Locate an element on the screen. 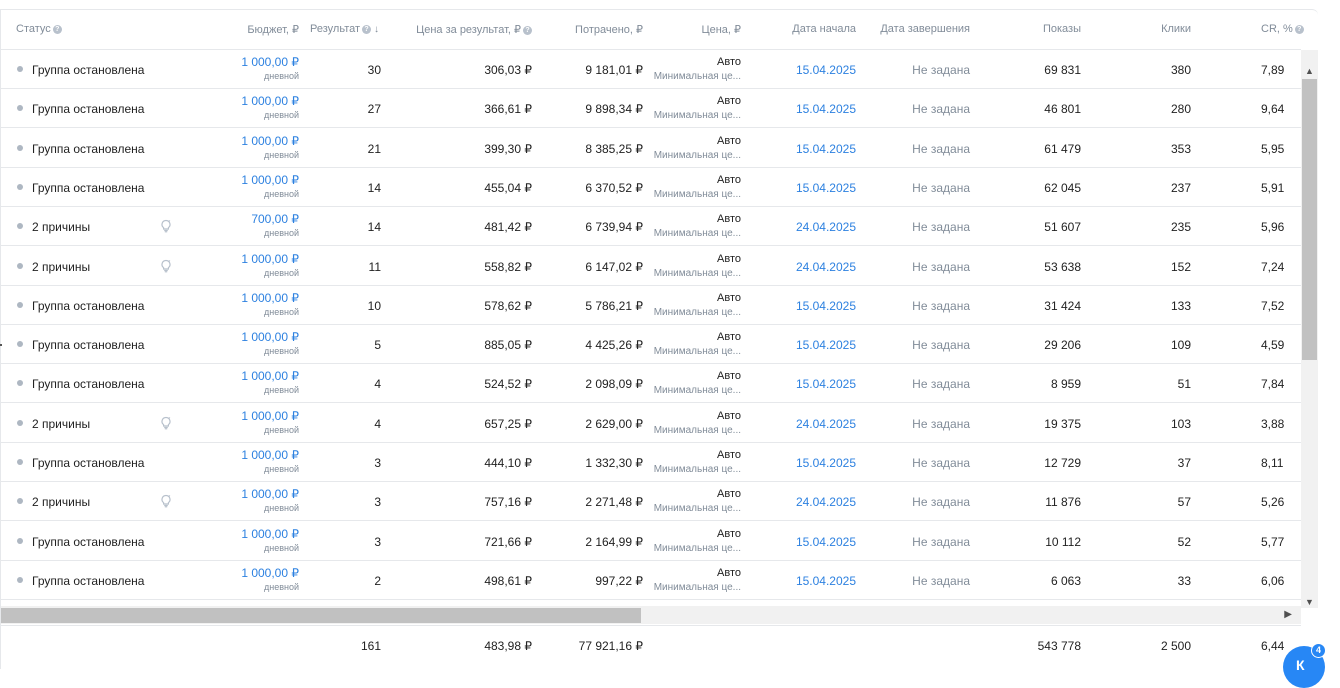 The height and width of the screenshot is (688, 1340). clicks-value: 51 is located at coordinates (1184, 384).